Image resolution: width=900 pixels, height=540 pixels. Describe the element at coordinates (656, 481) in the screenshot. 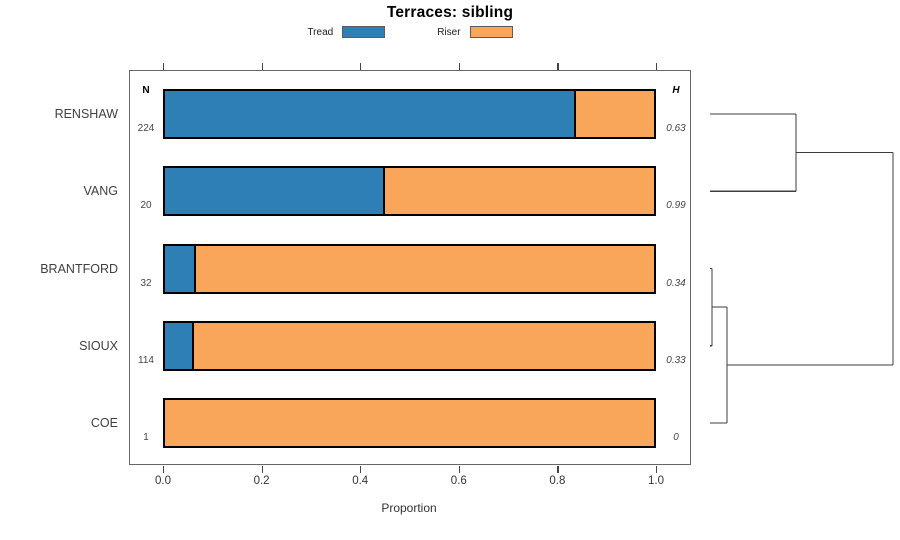

I see `x-tick-label: 1.0` at that location.